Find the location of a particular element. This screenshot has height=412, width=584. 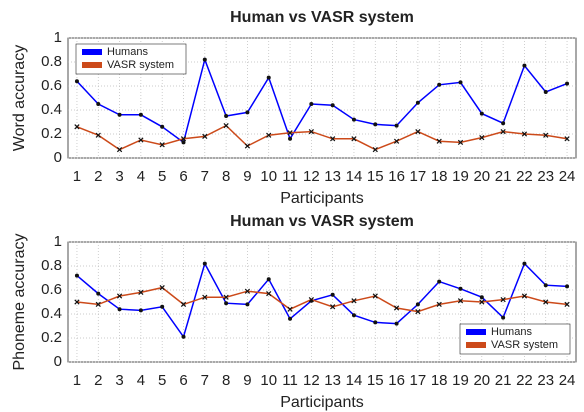

y-tick-label: 0.6 is located at coordinates (51, 85).